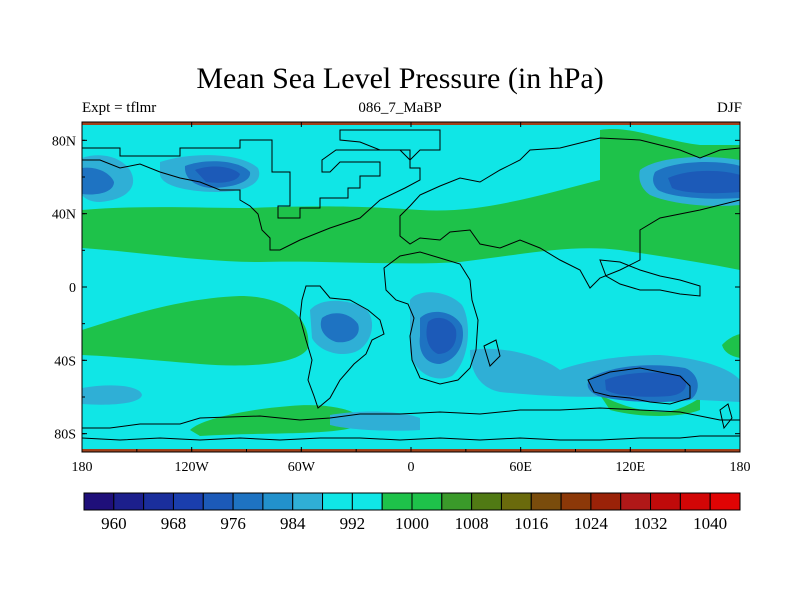 This screenshot has width=800, height=600. I want to click on core-low-africa, so click(441, 335).